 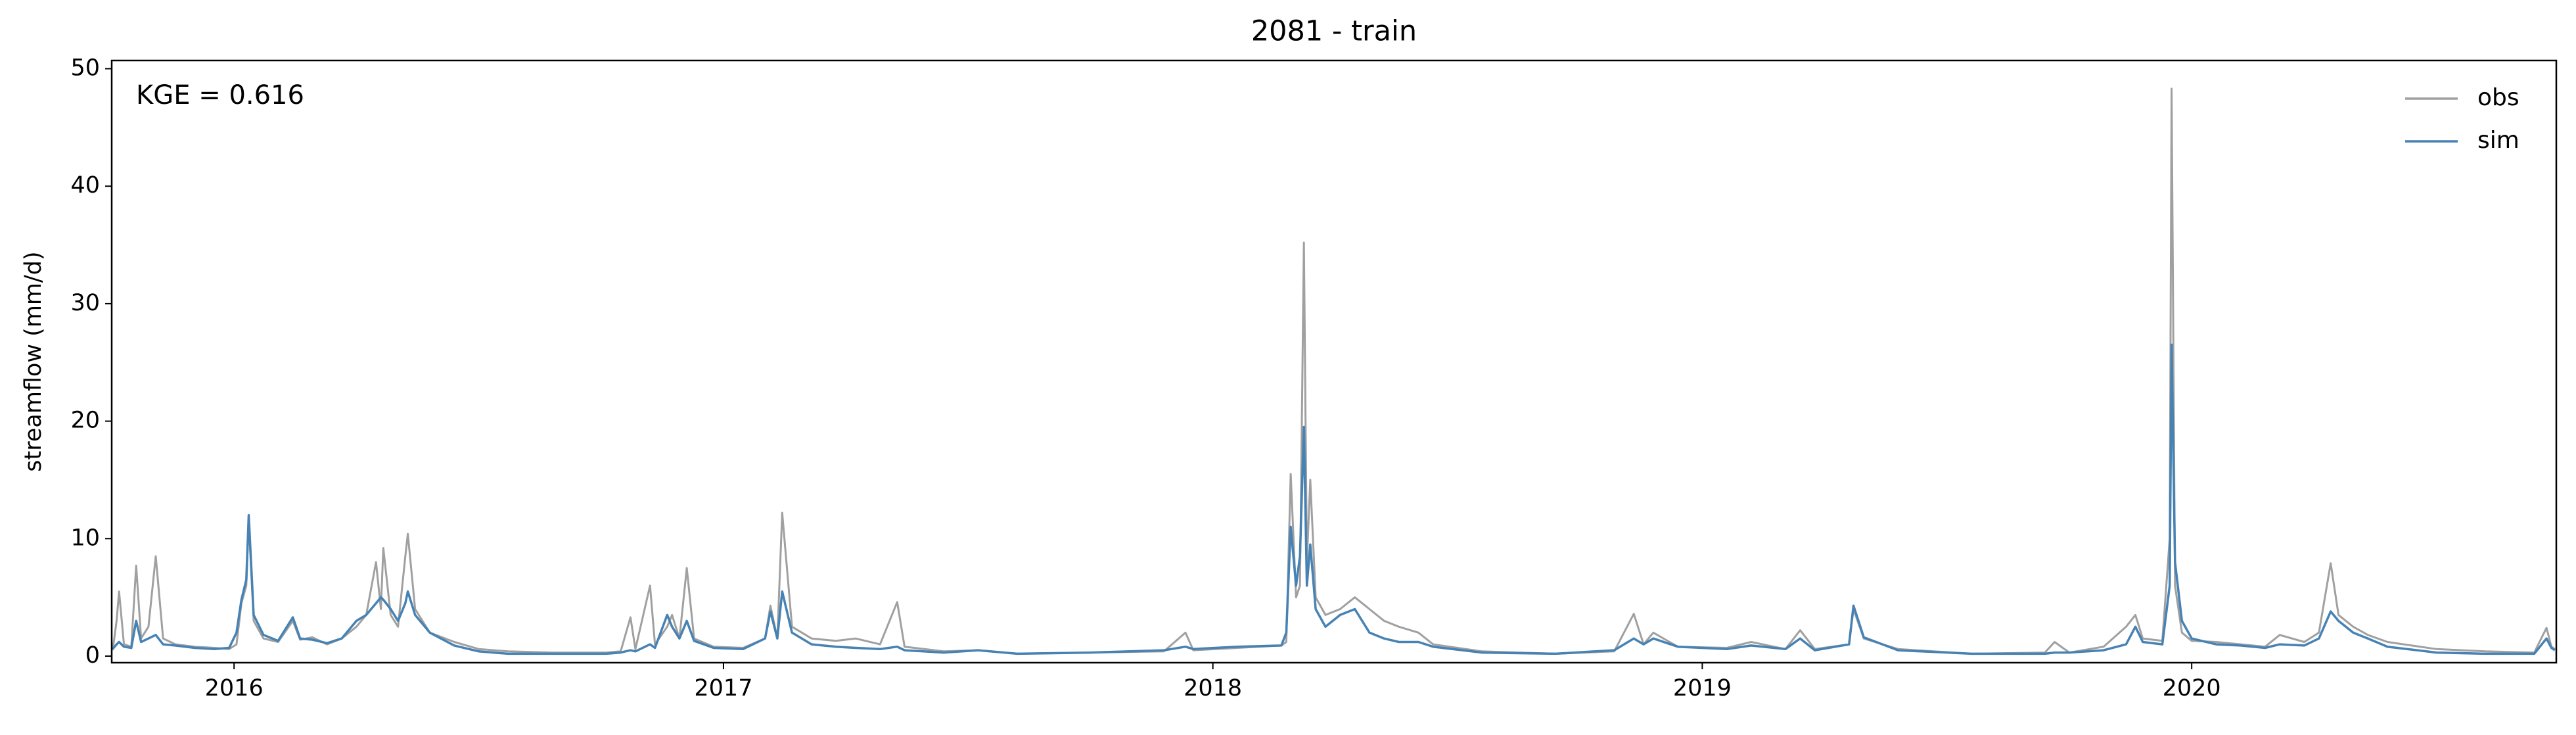 What do you see at coordinates (33, 361) in the screenshot?
I see `y-axis-label: streamflow (mm/d)` at bounding box center [33, 361].